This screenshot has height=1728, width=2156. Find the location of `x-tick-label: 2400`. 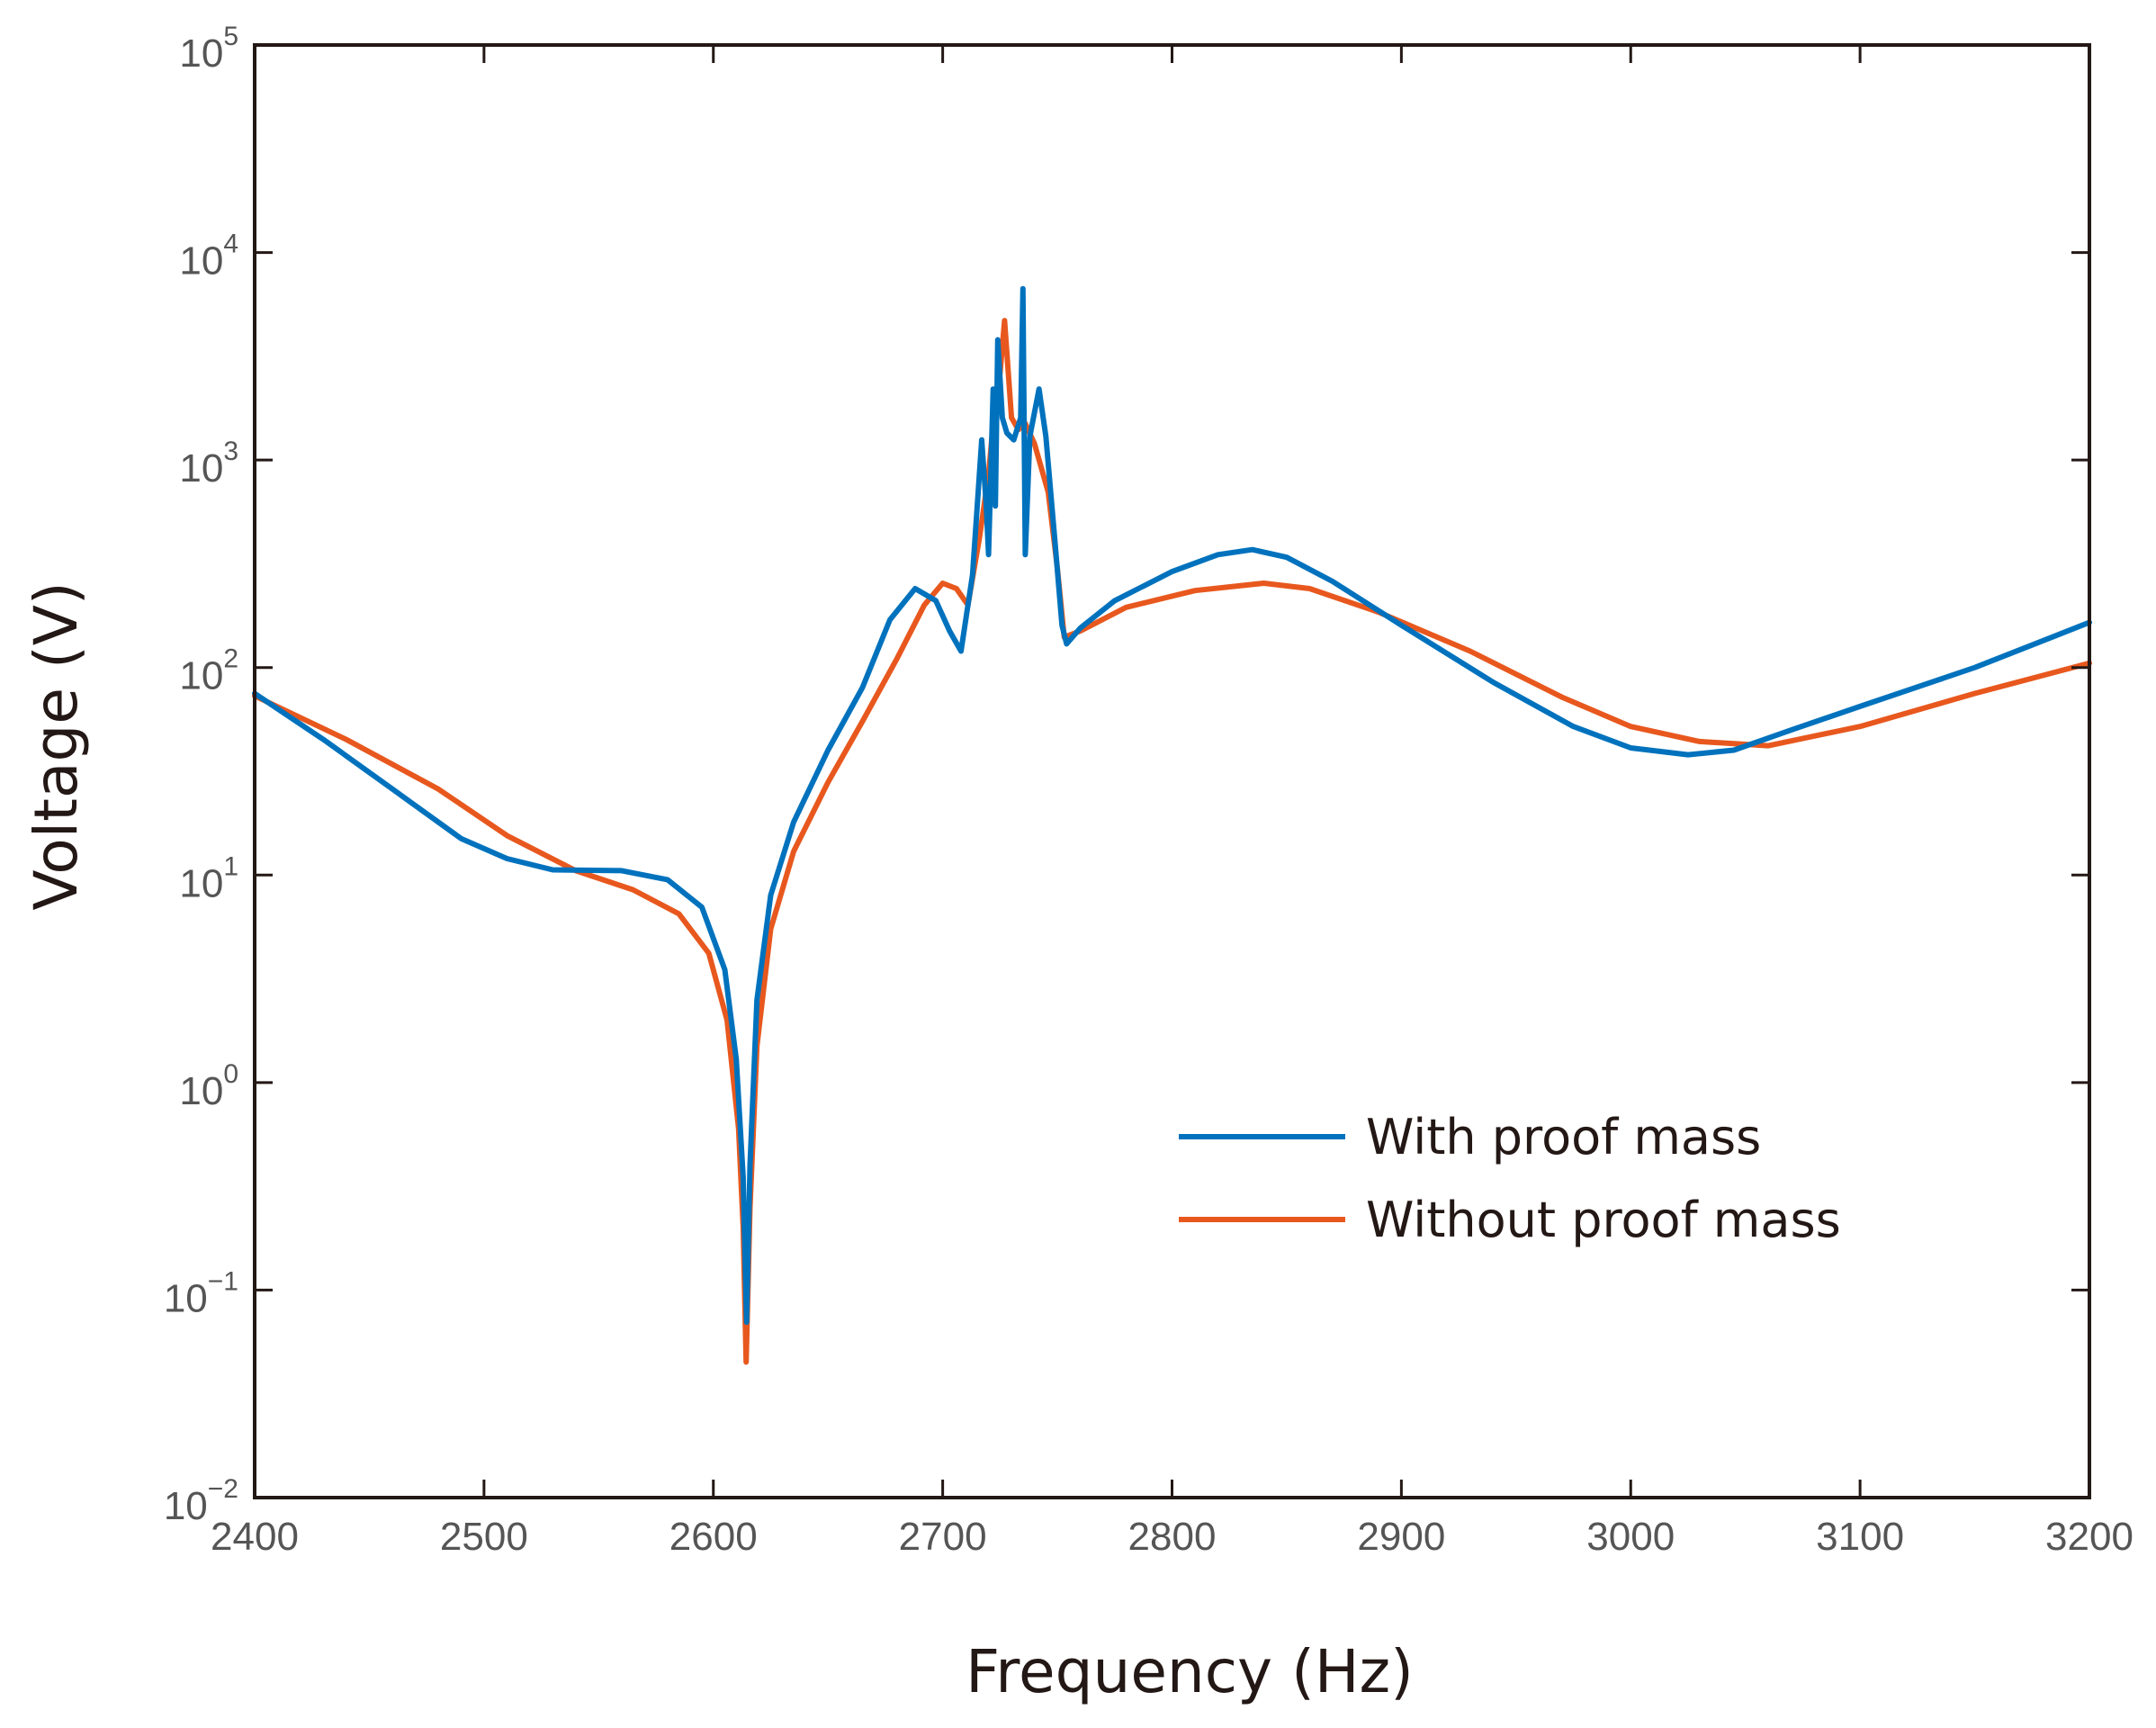

x-tick-label: 2400 is located at coordinates (255, 1537).